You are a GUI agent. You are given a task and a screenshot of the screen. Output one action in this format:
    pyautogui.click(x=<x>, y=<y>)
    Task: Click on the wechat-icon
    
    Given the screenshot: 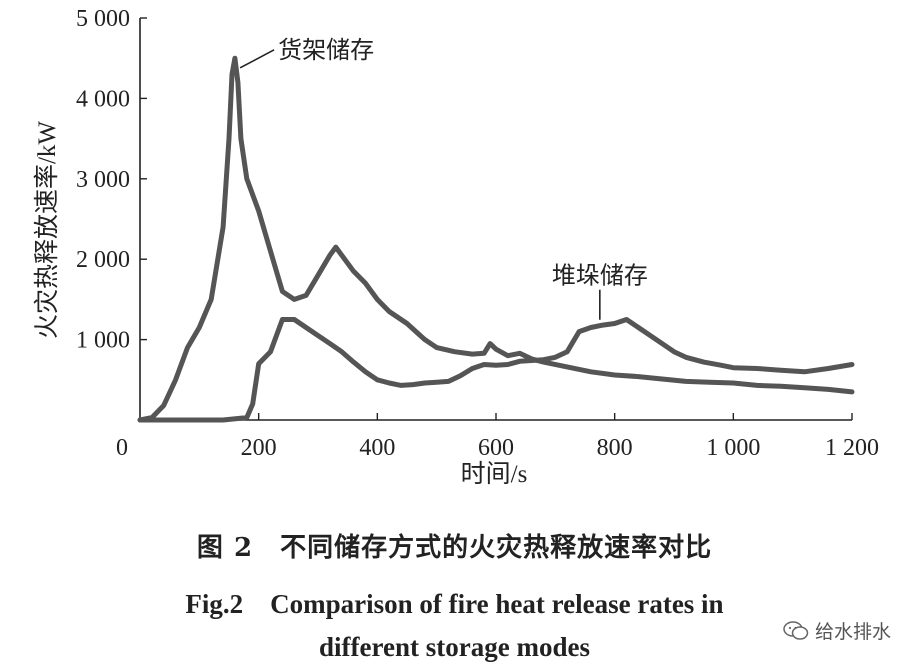 What is the action you would take?
    pyautogui.click(x=796, y=630)
    